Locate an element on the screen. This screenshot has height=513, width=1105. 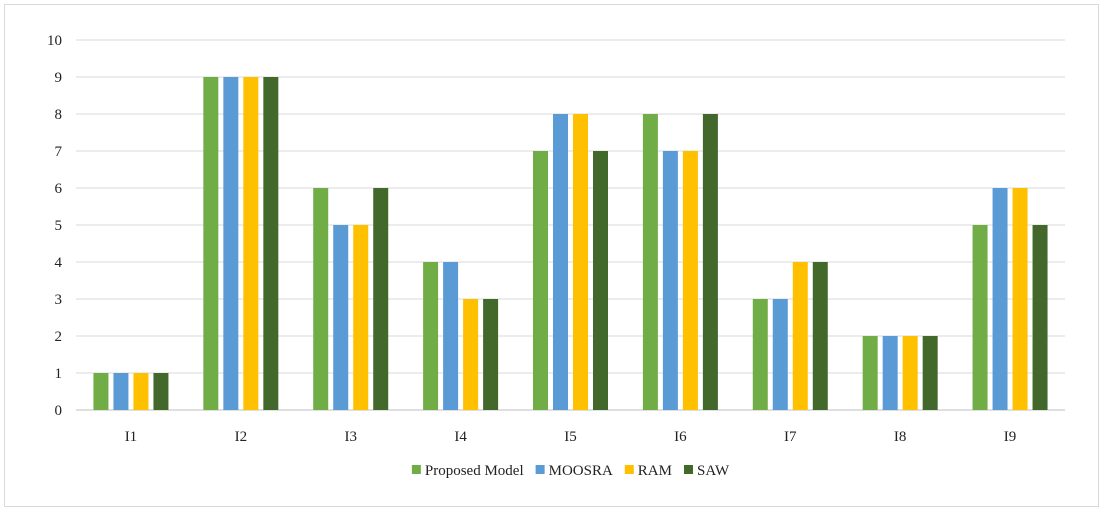
y-tick-label: 2 is located at coordinates (59, 337).